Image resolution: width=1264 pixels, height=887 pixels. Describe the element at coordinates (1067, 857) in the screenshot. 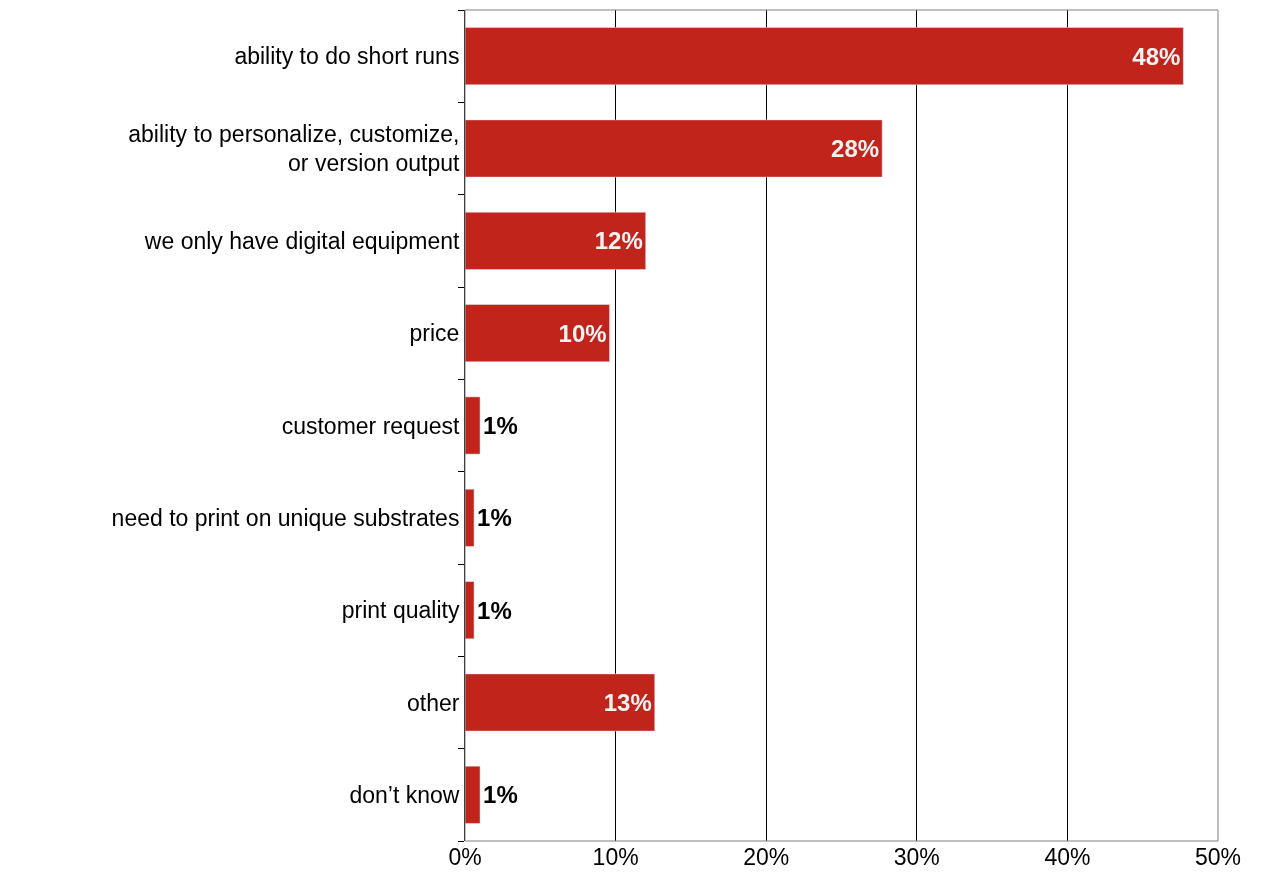

I see `x-tick-label: 40%` at that location.